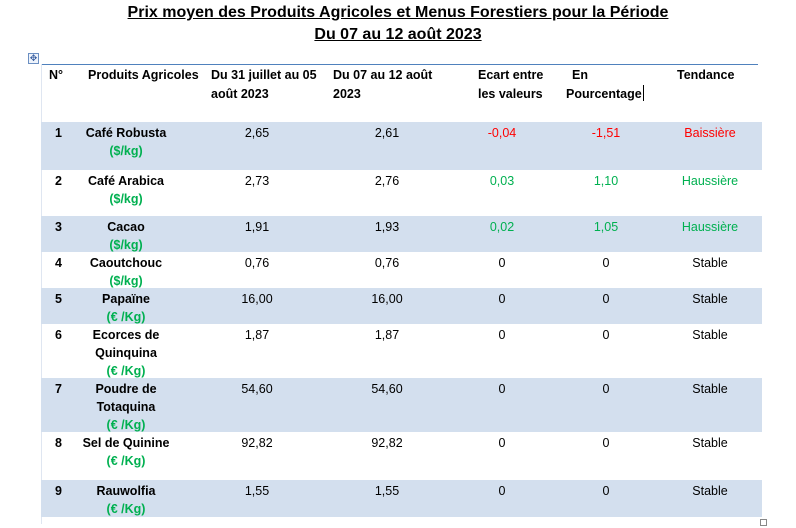  Describe the element at coordinates (257, 263) in the screenshot. I see `value-period1: 0,76` at that location.